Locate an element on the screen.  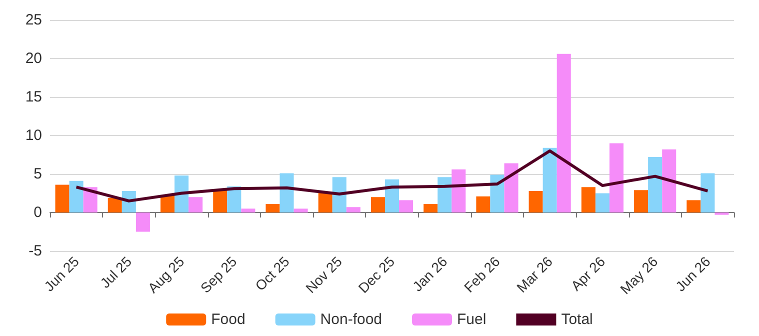
x-tick-label: Sep 25 is located at coordinates (218, 274).